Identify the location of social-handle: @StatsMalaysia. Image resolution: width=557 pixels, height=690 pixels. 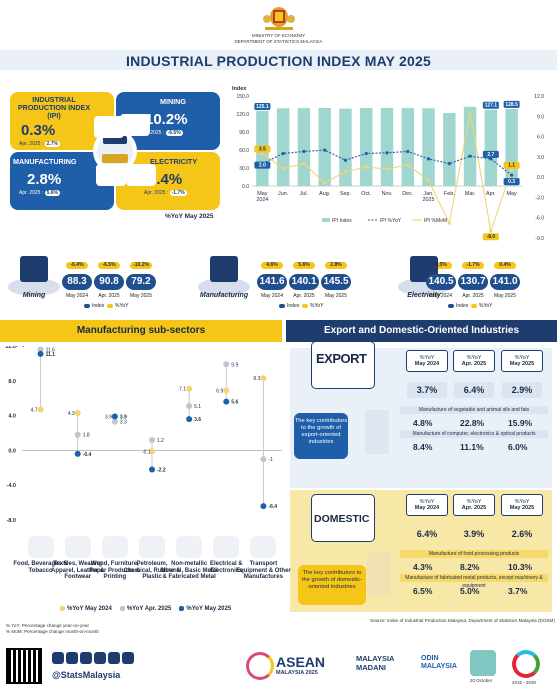
(86, 675).